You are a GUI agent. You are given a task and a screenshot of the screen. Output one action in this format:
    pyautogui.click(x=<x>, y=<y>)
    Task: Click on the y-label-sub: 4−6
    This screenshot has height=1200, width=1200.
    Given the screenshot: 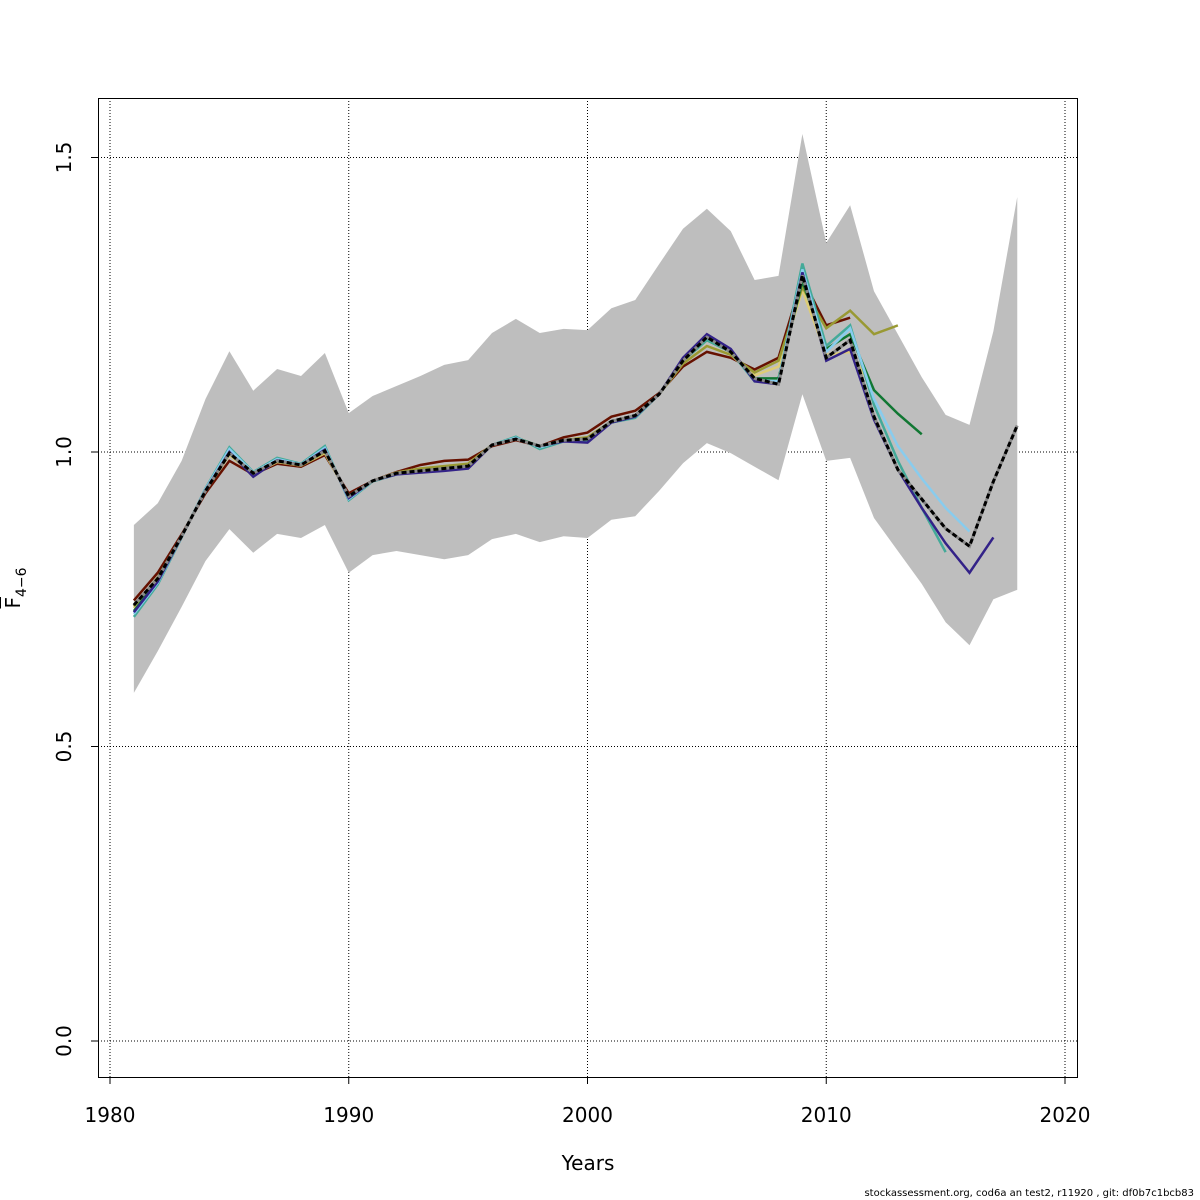 What is the action you would take?
    pyautogui.click(x=22, y=582)
    